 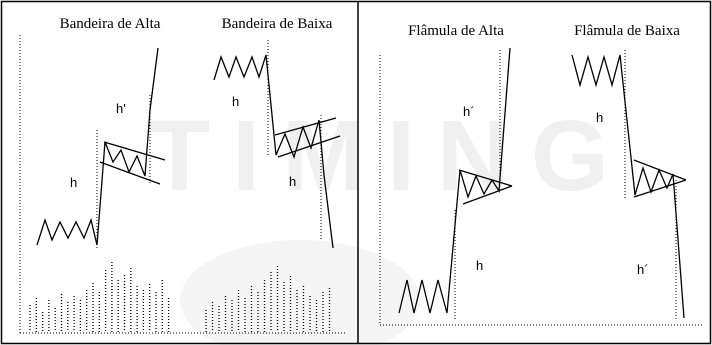 What do you see at coordinates (110, 24) in the screenshot?
I see `title-bandeira-alta: Bandeira de Alta` at bounding box center [110, 24].